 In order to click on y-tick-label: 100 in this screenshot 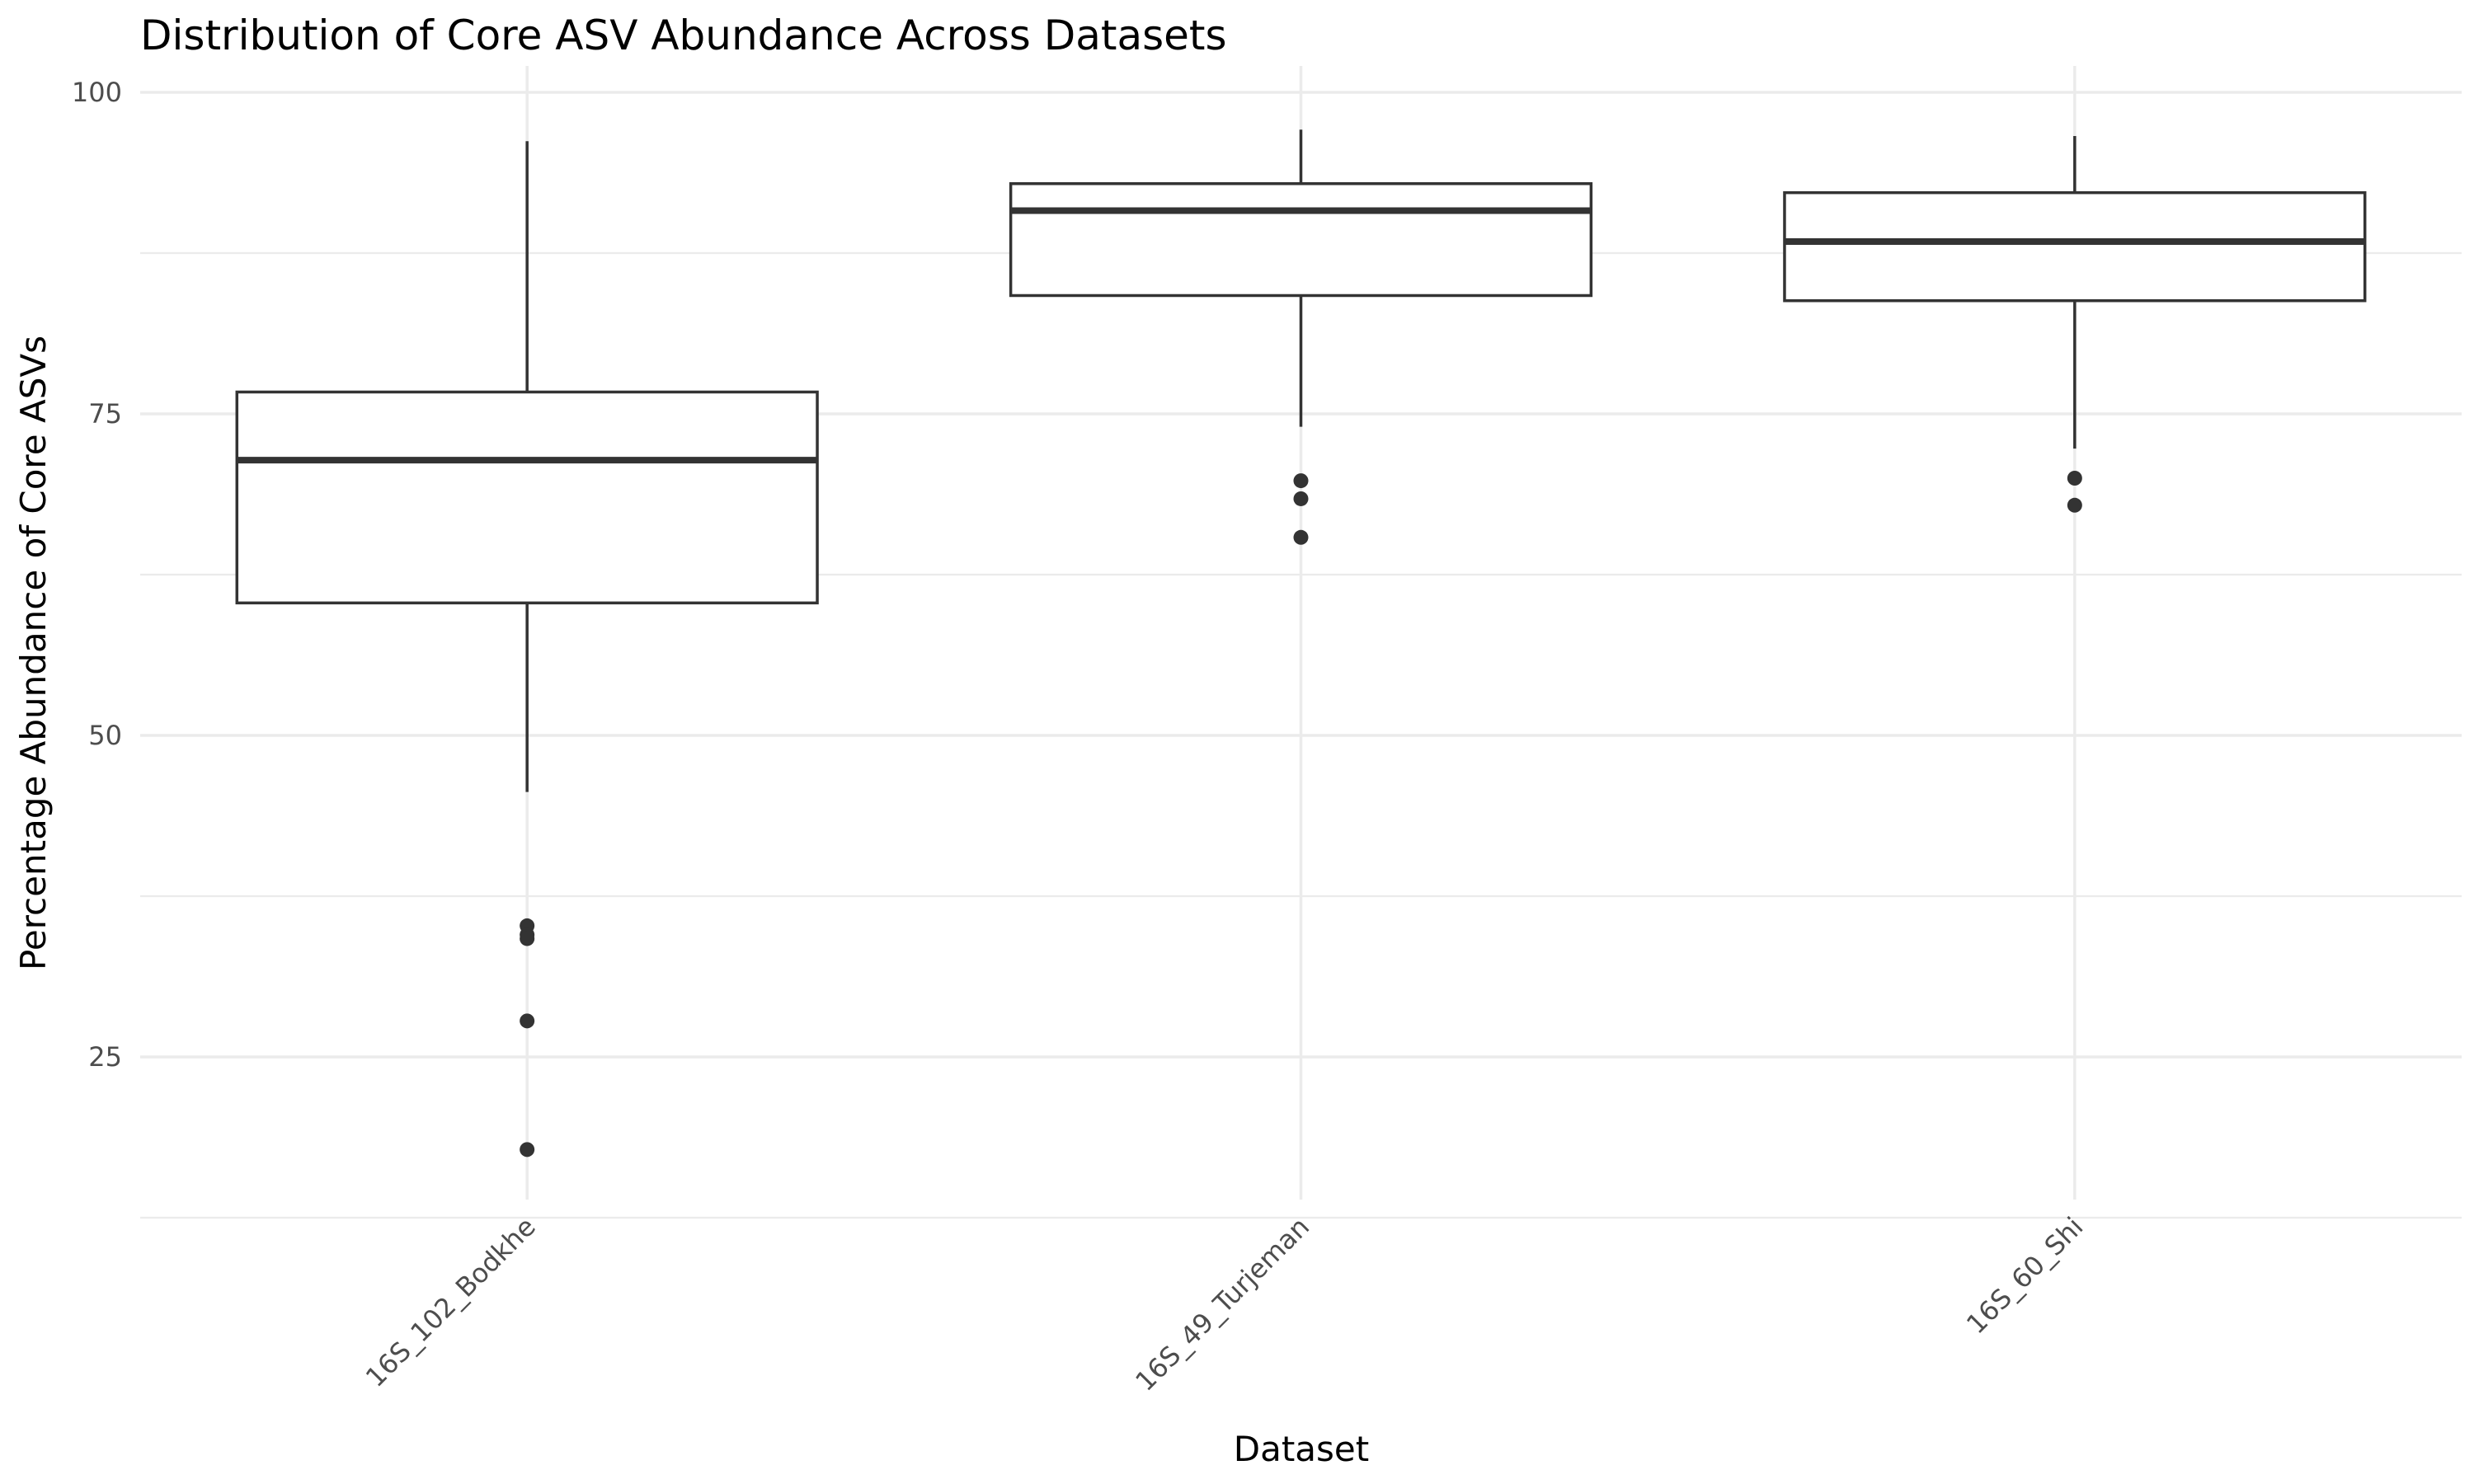, I will do `click(97, 92)`.